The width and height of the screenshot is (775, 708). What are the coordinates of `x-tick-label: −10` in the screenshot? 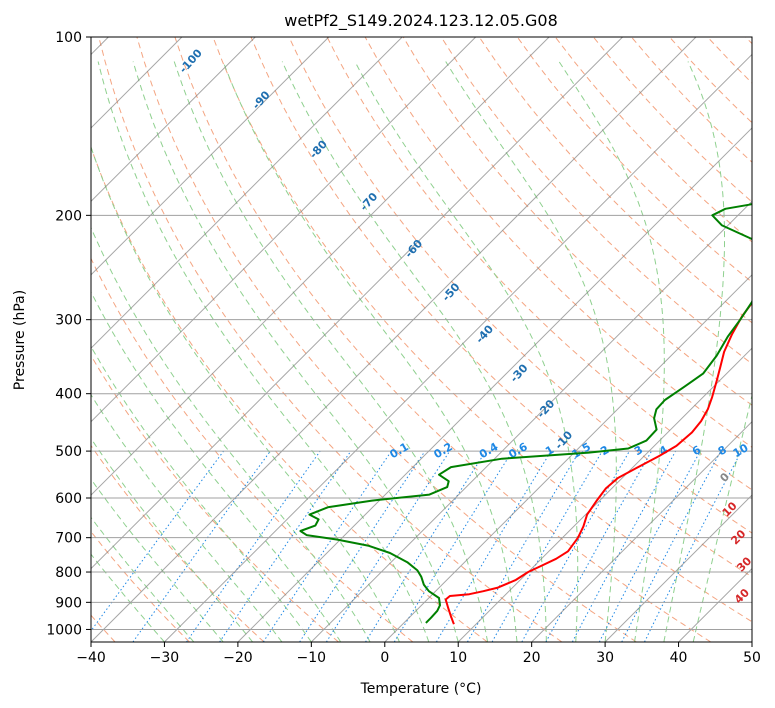 It's located at (312, 658).